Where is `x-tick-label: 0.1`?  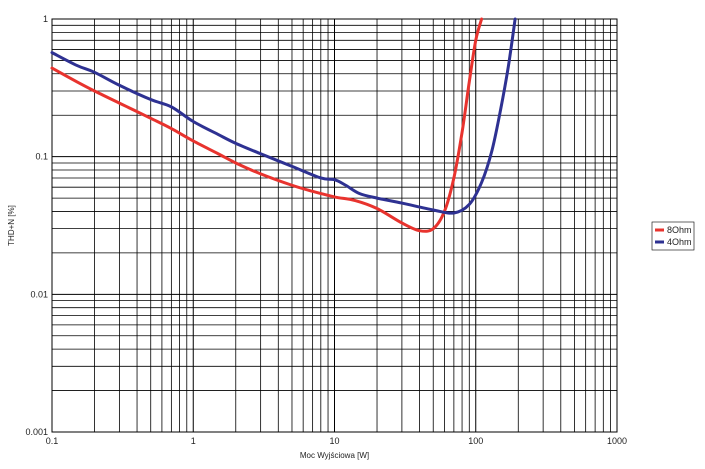
x-tick-label: 0.1 is located at coordinates (52, 441).